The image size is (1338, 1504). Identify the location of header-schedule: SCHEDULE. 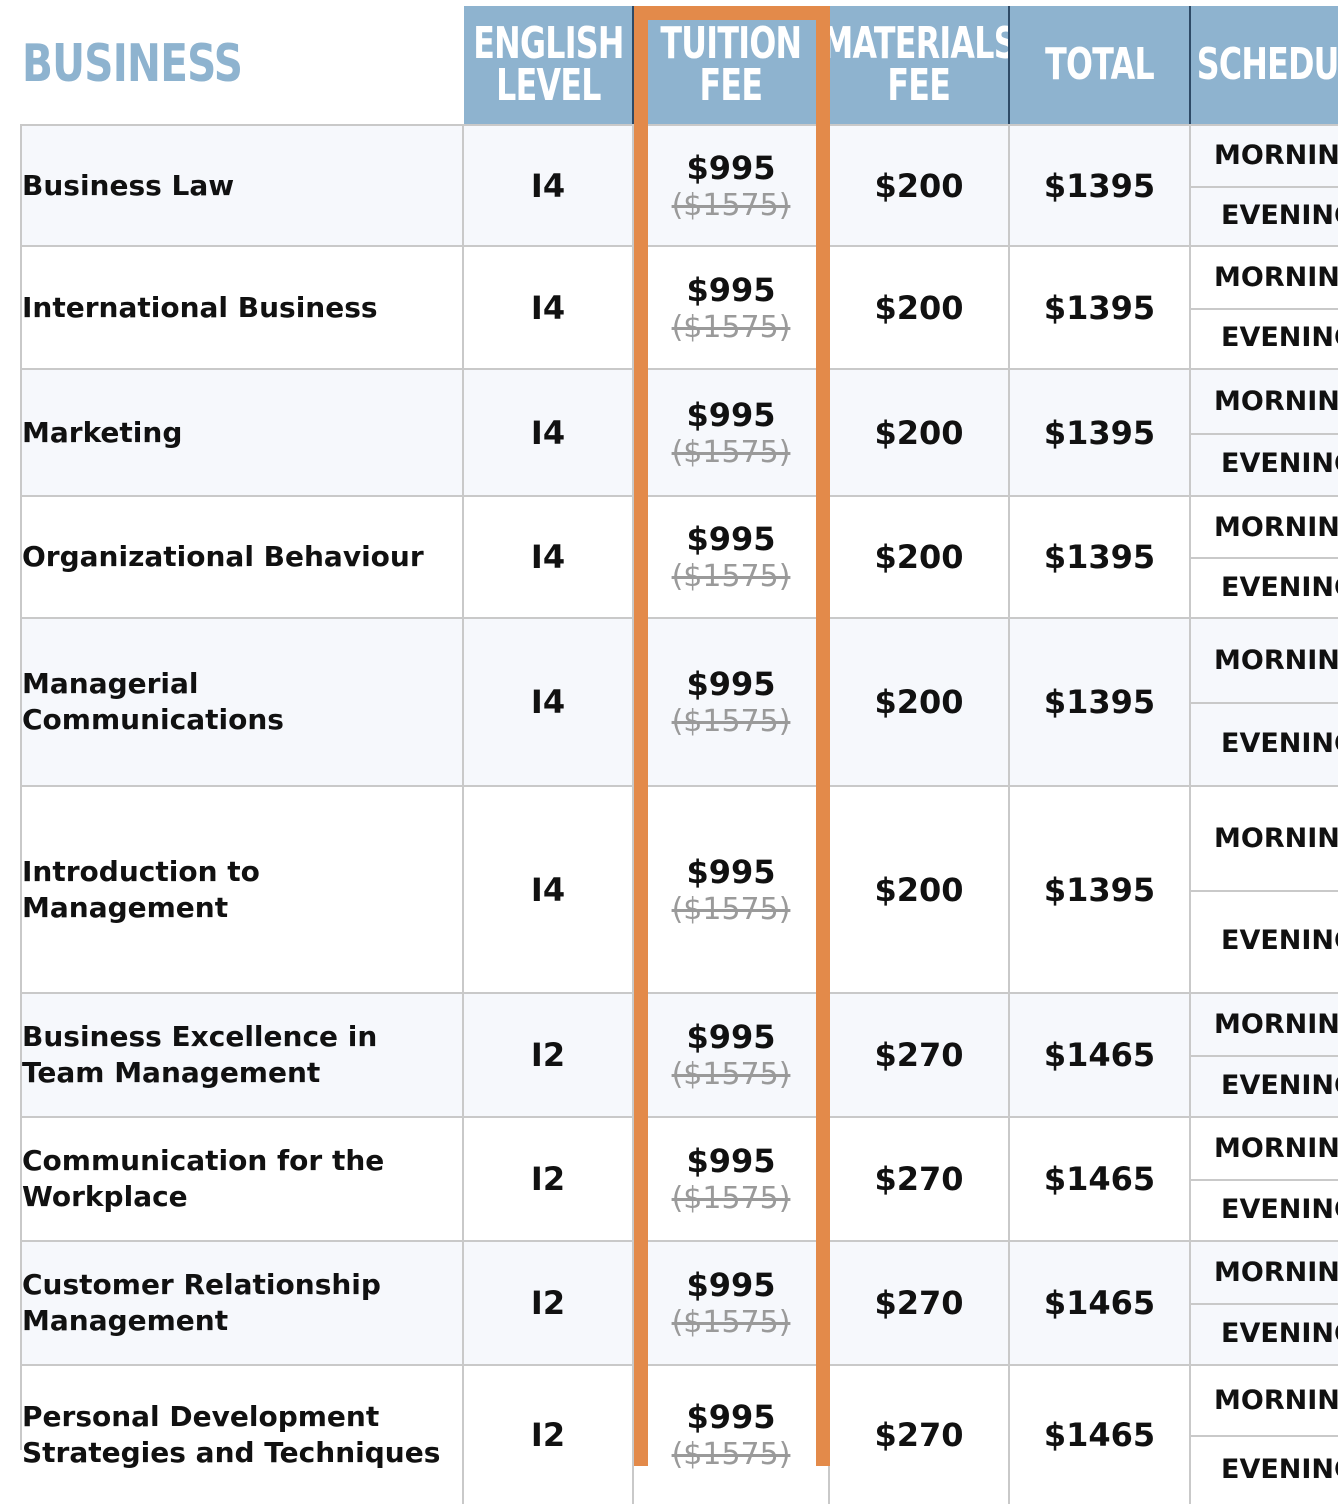
(1264, 65).